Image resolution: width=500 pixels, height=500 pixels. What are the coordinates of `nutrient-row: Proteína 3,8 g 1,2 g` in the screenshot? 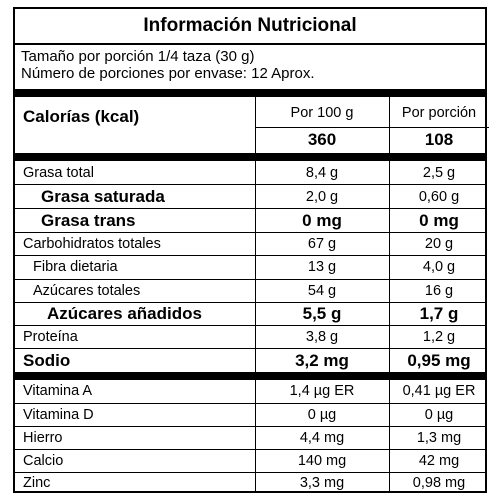 It's located at (250, 337).